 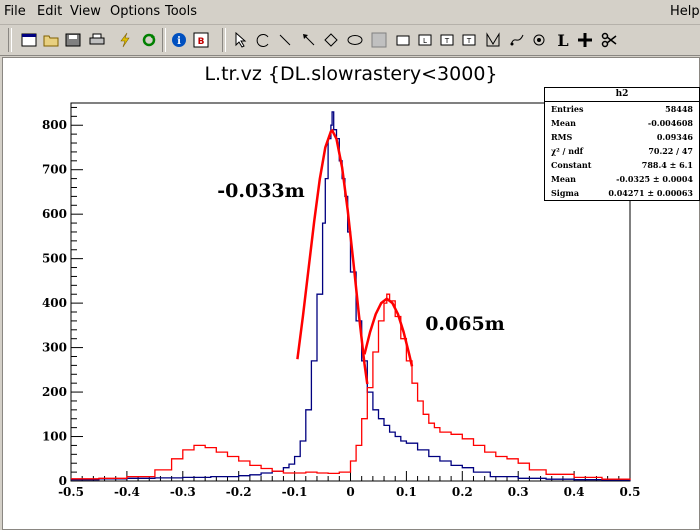 What do you see at coordinates (127, 492) in the screenshot?
I see `x-tick-label: -0.4` at bounding box center [127, 492].